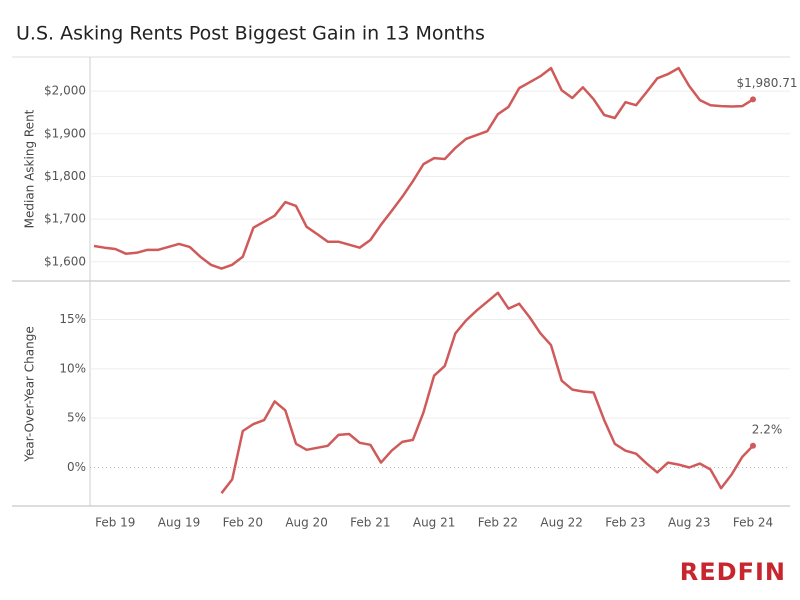 The image size is (800, 600). What do you see at coordinates (30, 168) in the screenshot?
I see `y-axis-title: Median Asking Rent` at bounding box center [30, 168].